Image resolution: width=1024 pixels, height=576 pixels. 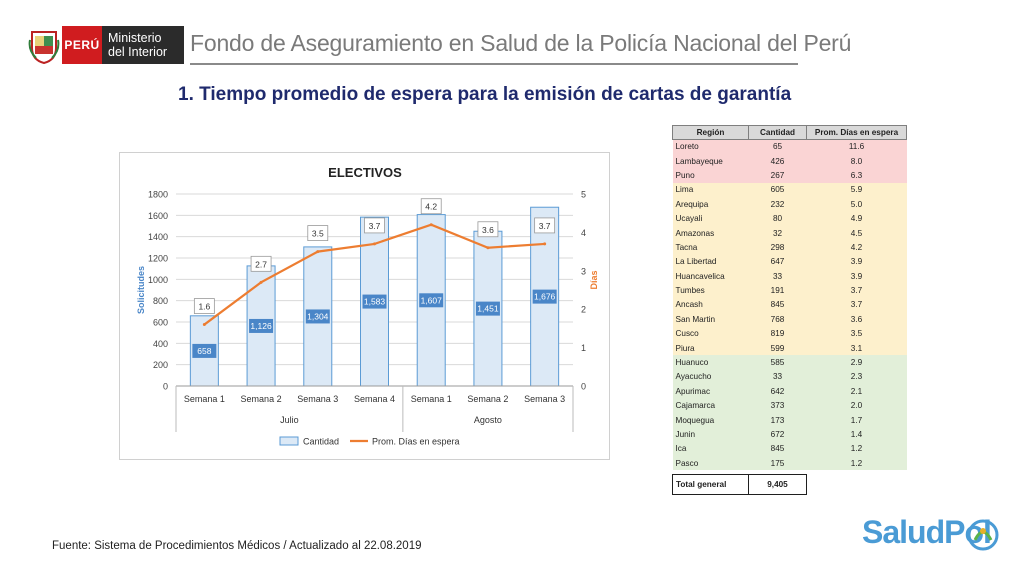 I want to click on prom-dias-cell: 1.7, so click(x=856, y=420).